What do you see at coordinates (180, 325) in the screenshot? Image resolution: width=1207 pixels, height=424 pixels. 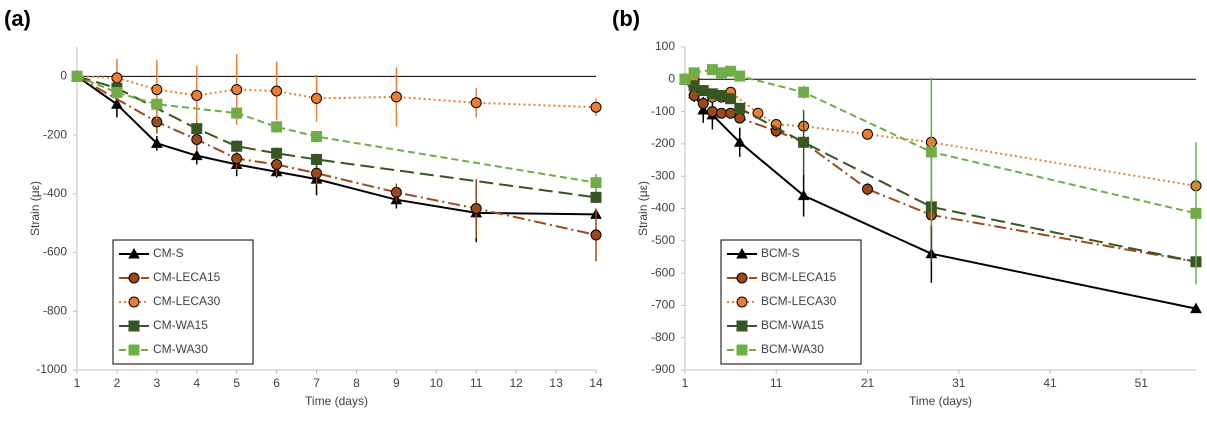 I see `legend-label: CM-WA15` at bounding box center [180, 325].